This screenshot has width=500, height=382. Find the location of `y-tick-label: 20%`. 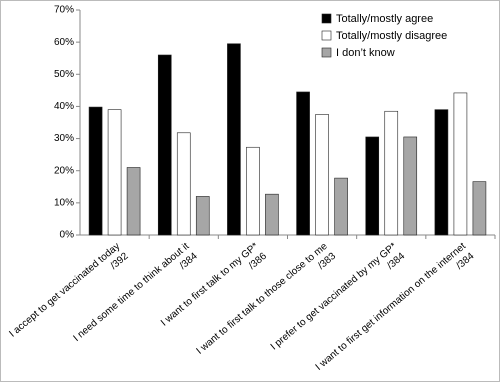

y-tick-label: 20% is located at coordinates (64, 170).